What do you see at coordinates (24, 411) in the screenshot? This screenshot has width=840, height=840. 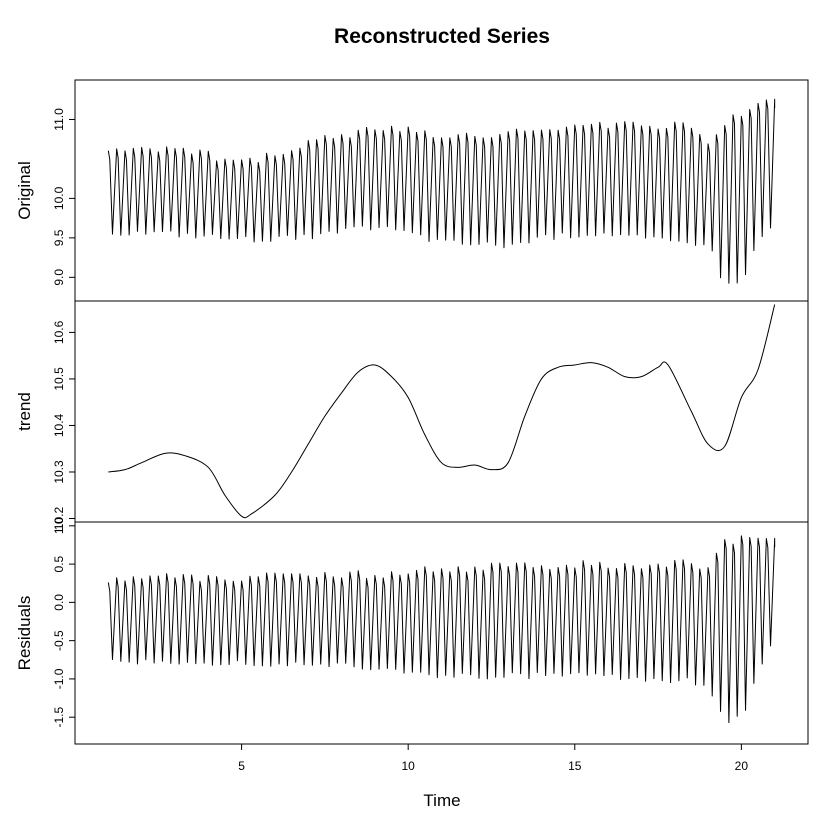 I see `y-axis-label-trend: trend` at bounding box center [24, 411].